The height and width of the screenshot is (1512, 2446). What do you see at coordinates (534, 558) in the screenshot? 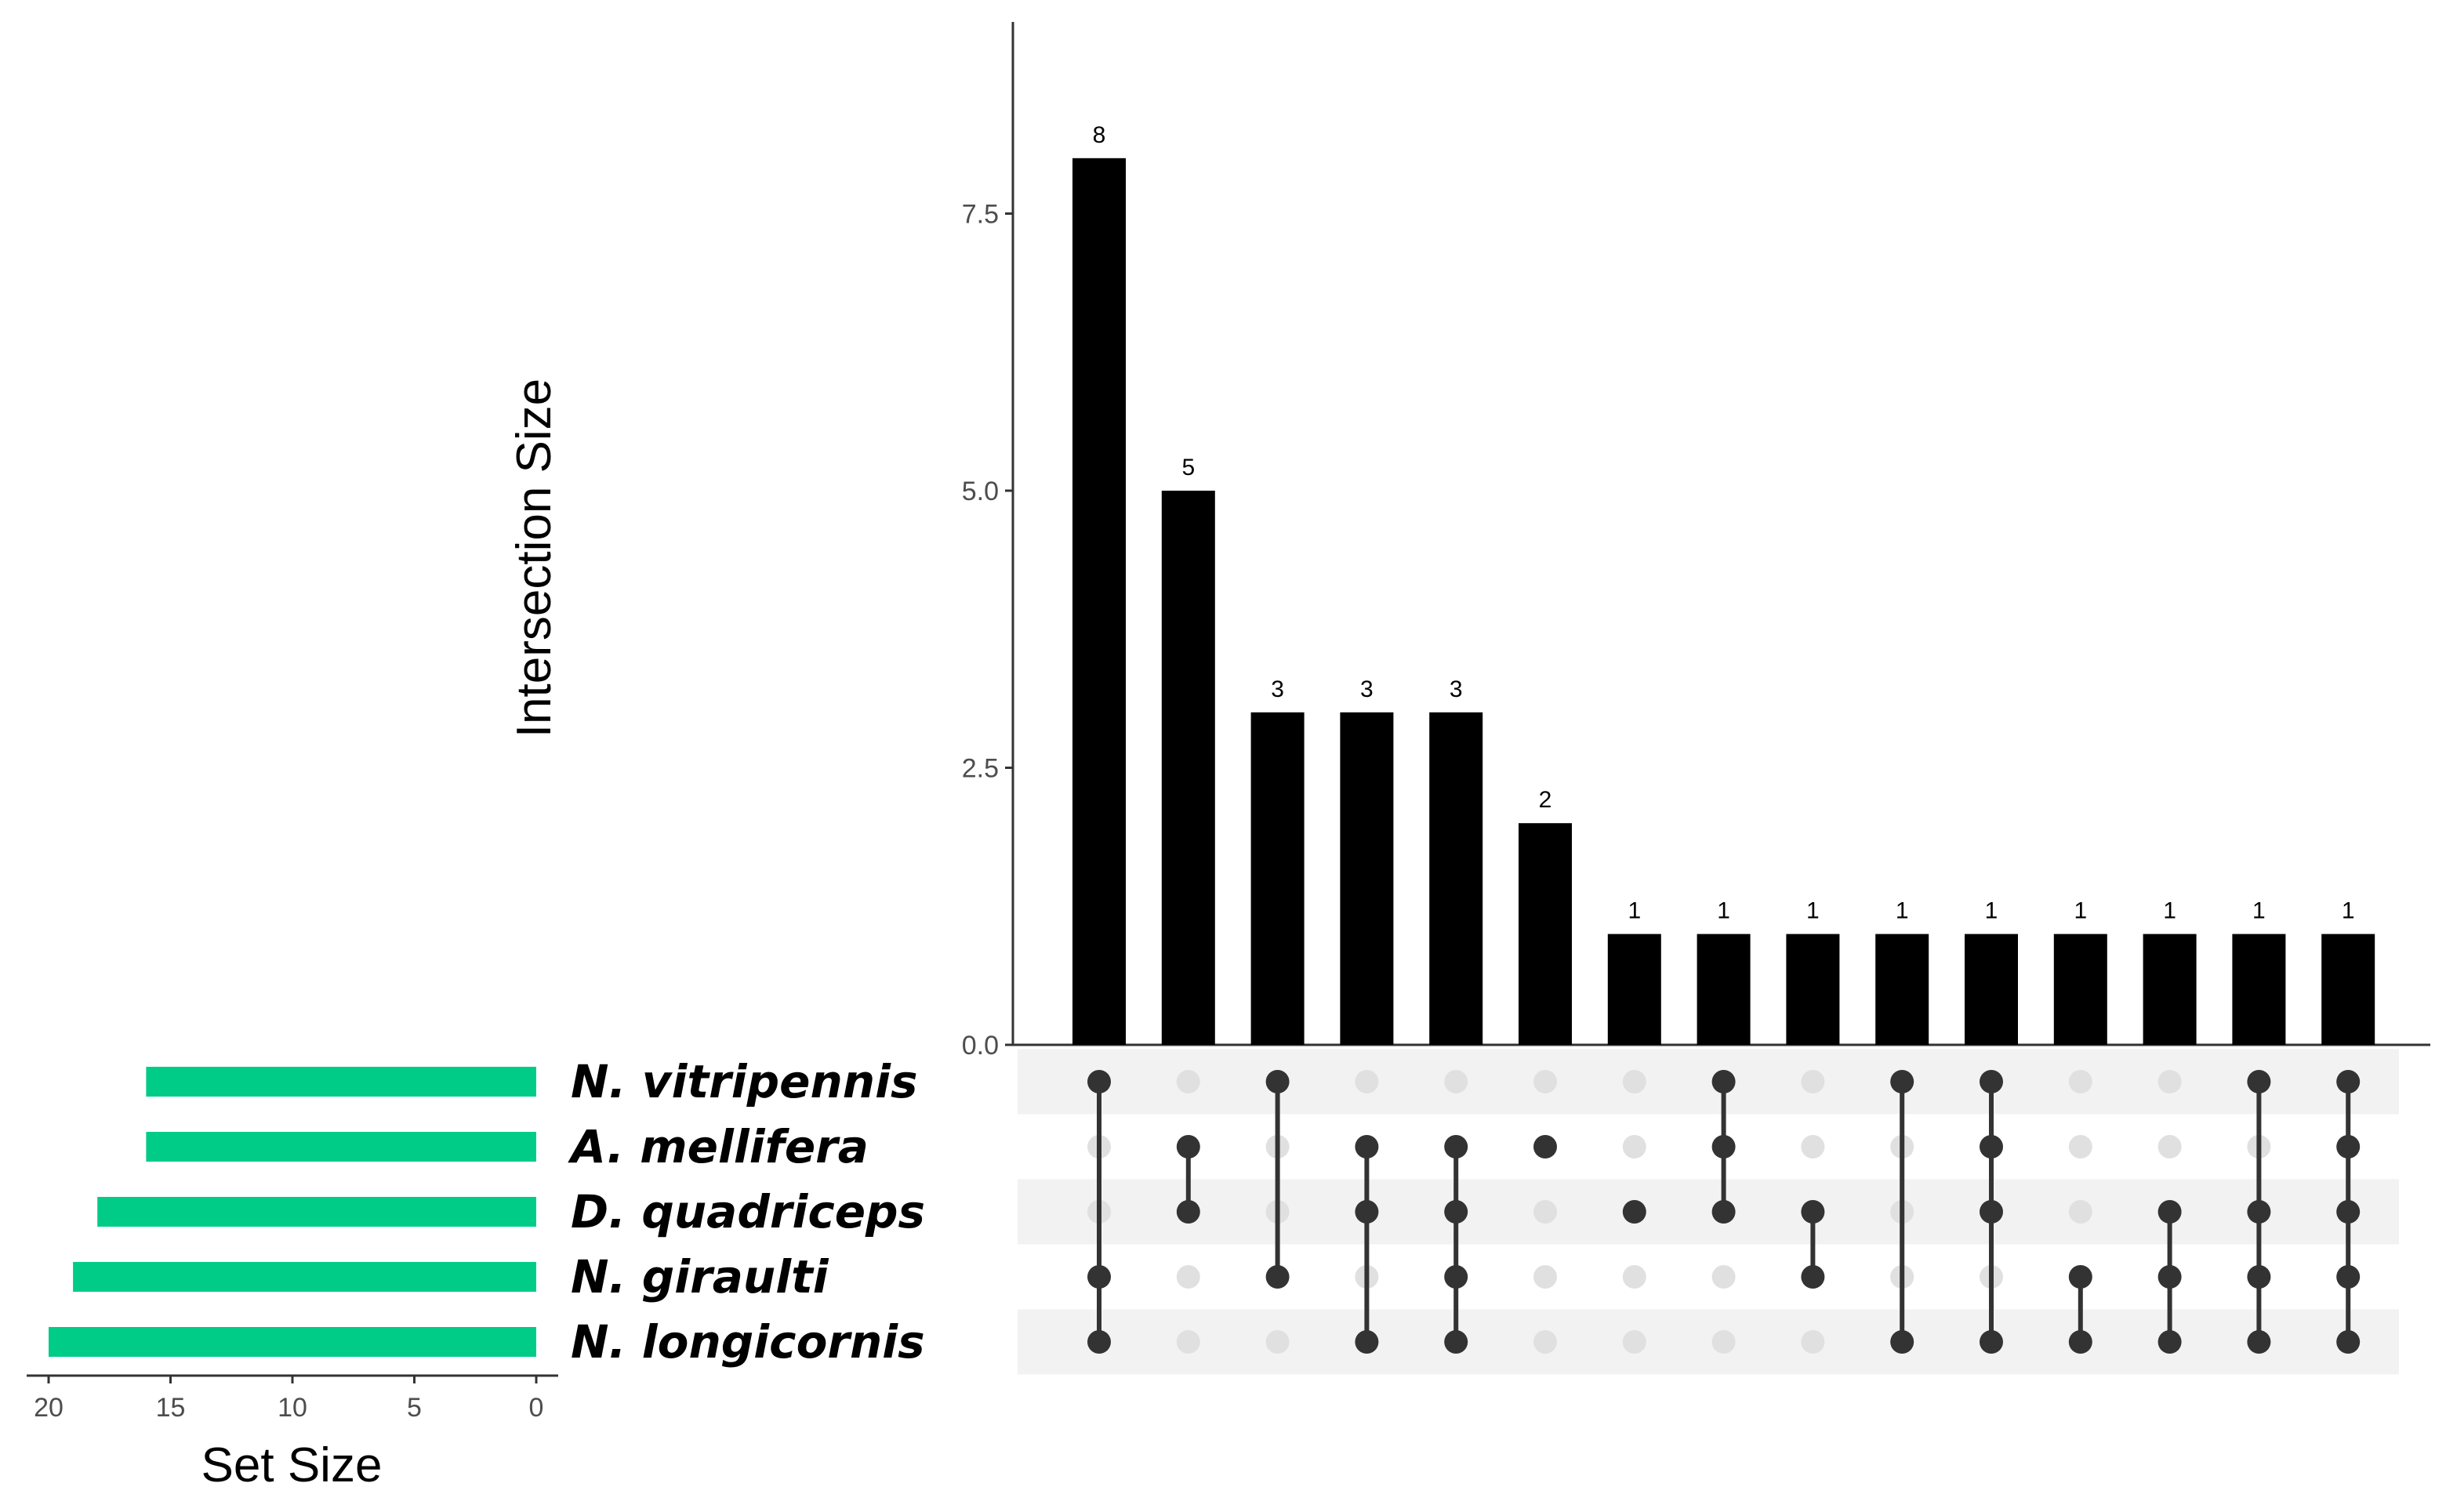
I see `intersection-size-axis-title: Intersection Size` at bounding box center [534, 558].